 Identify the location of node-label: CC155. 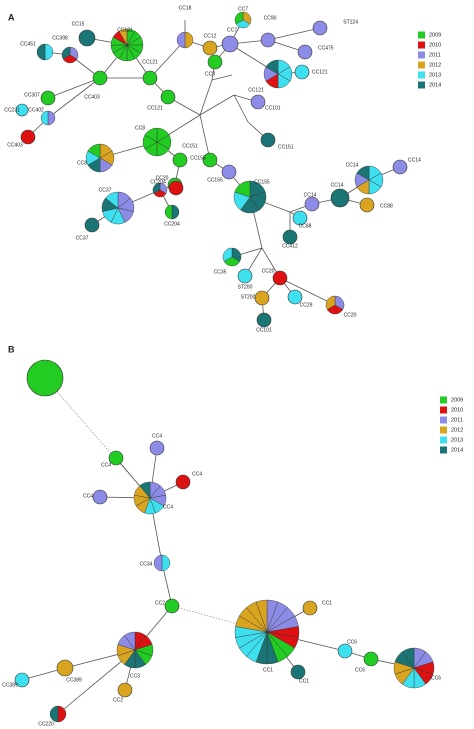
(198, 158).